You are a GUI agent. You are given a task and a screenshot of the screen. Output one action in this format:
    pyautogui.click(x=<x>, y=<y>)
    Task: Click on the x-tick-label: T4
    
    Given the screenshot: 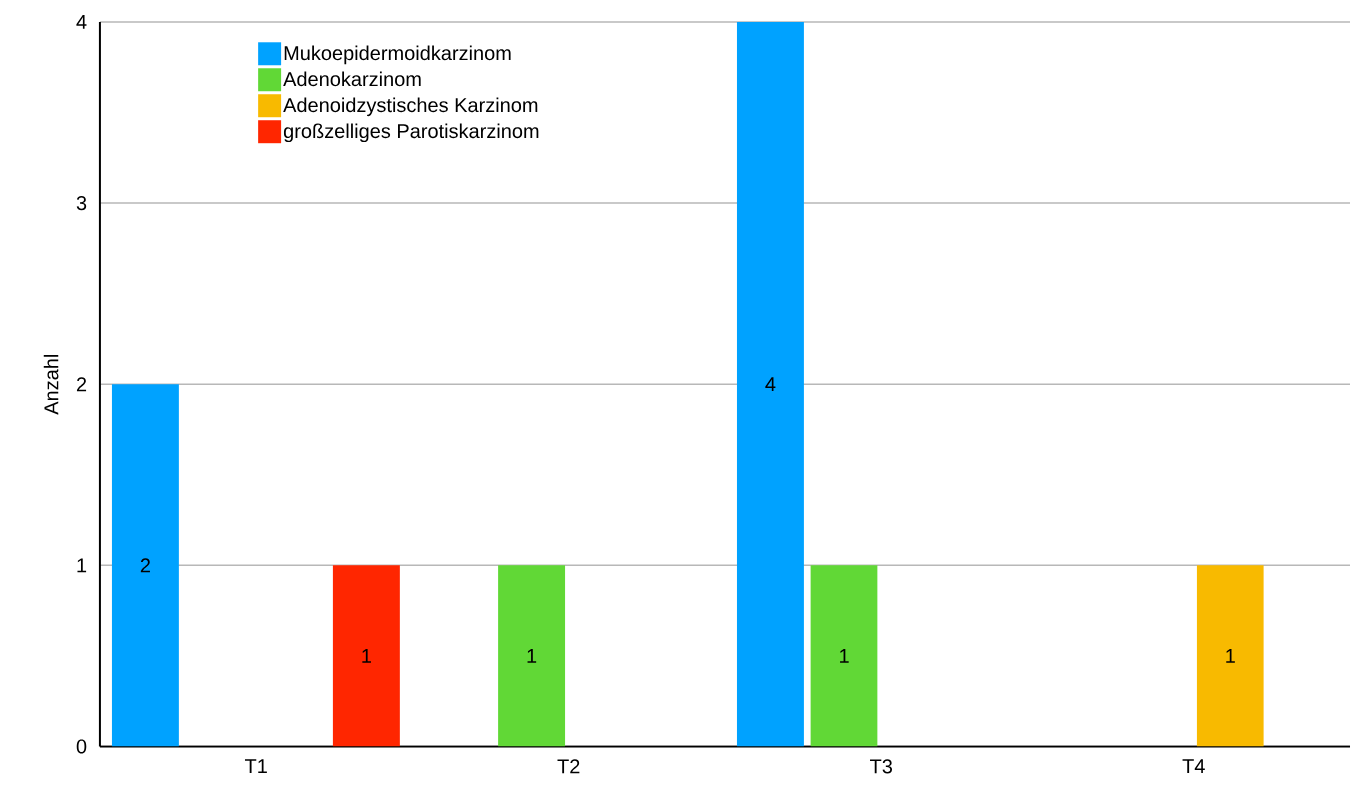 What is the action you would take?
    pyautogui.click(x=1193, y=766)
    